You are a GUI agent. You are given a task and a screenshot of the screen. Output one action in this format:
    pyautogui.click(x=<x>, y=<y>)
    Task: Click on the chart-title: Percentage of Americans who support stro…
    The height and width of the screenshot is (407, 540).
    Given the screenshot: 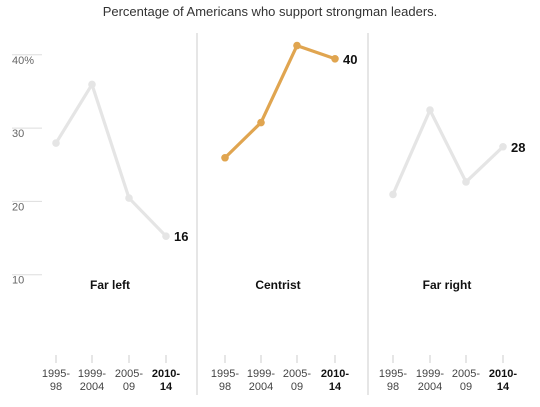 What is the action you would take?
    pyautogui.click(x=270, y=11)
    